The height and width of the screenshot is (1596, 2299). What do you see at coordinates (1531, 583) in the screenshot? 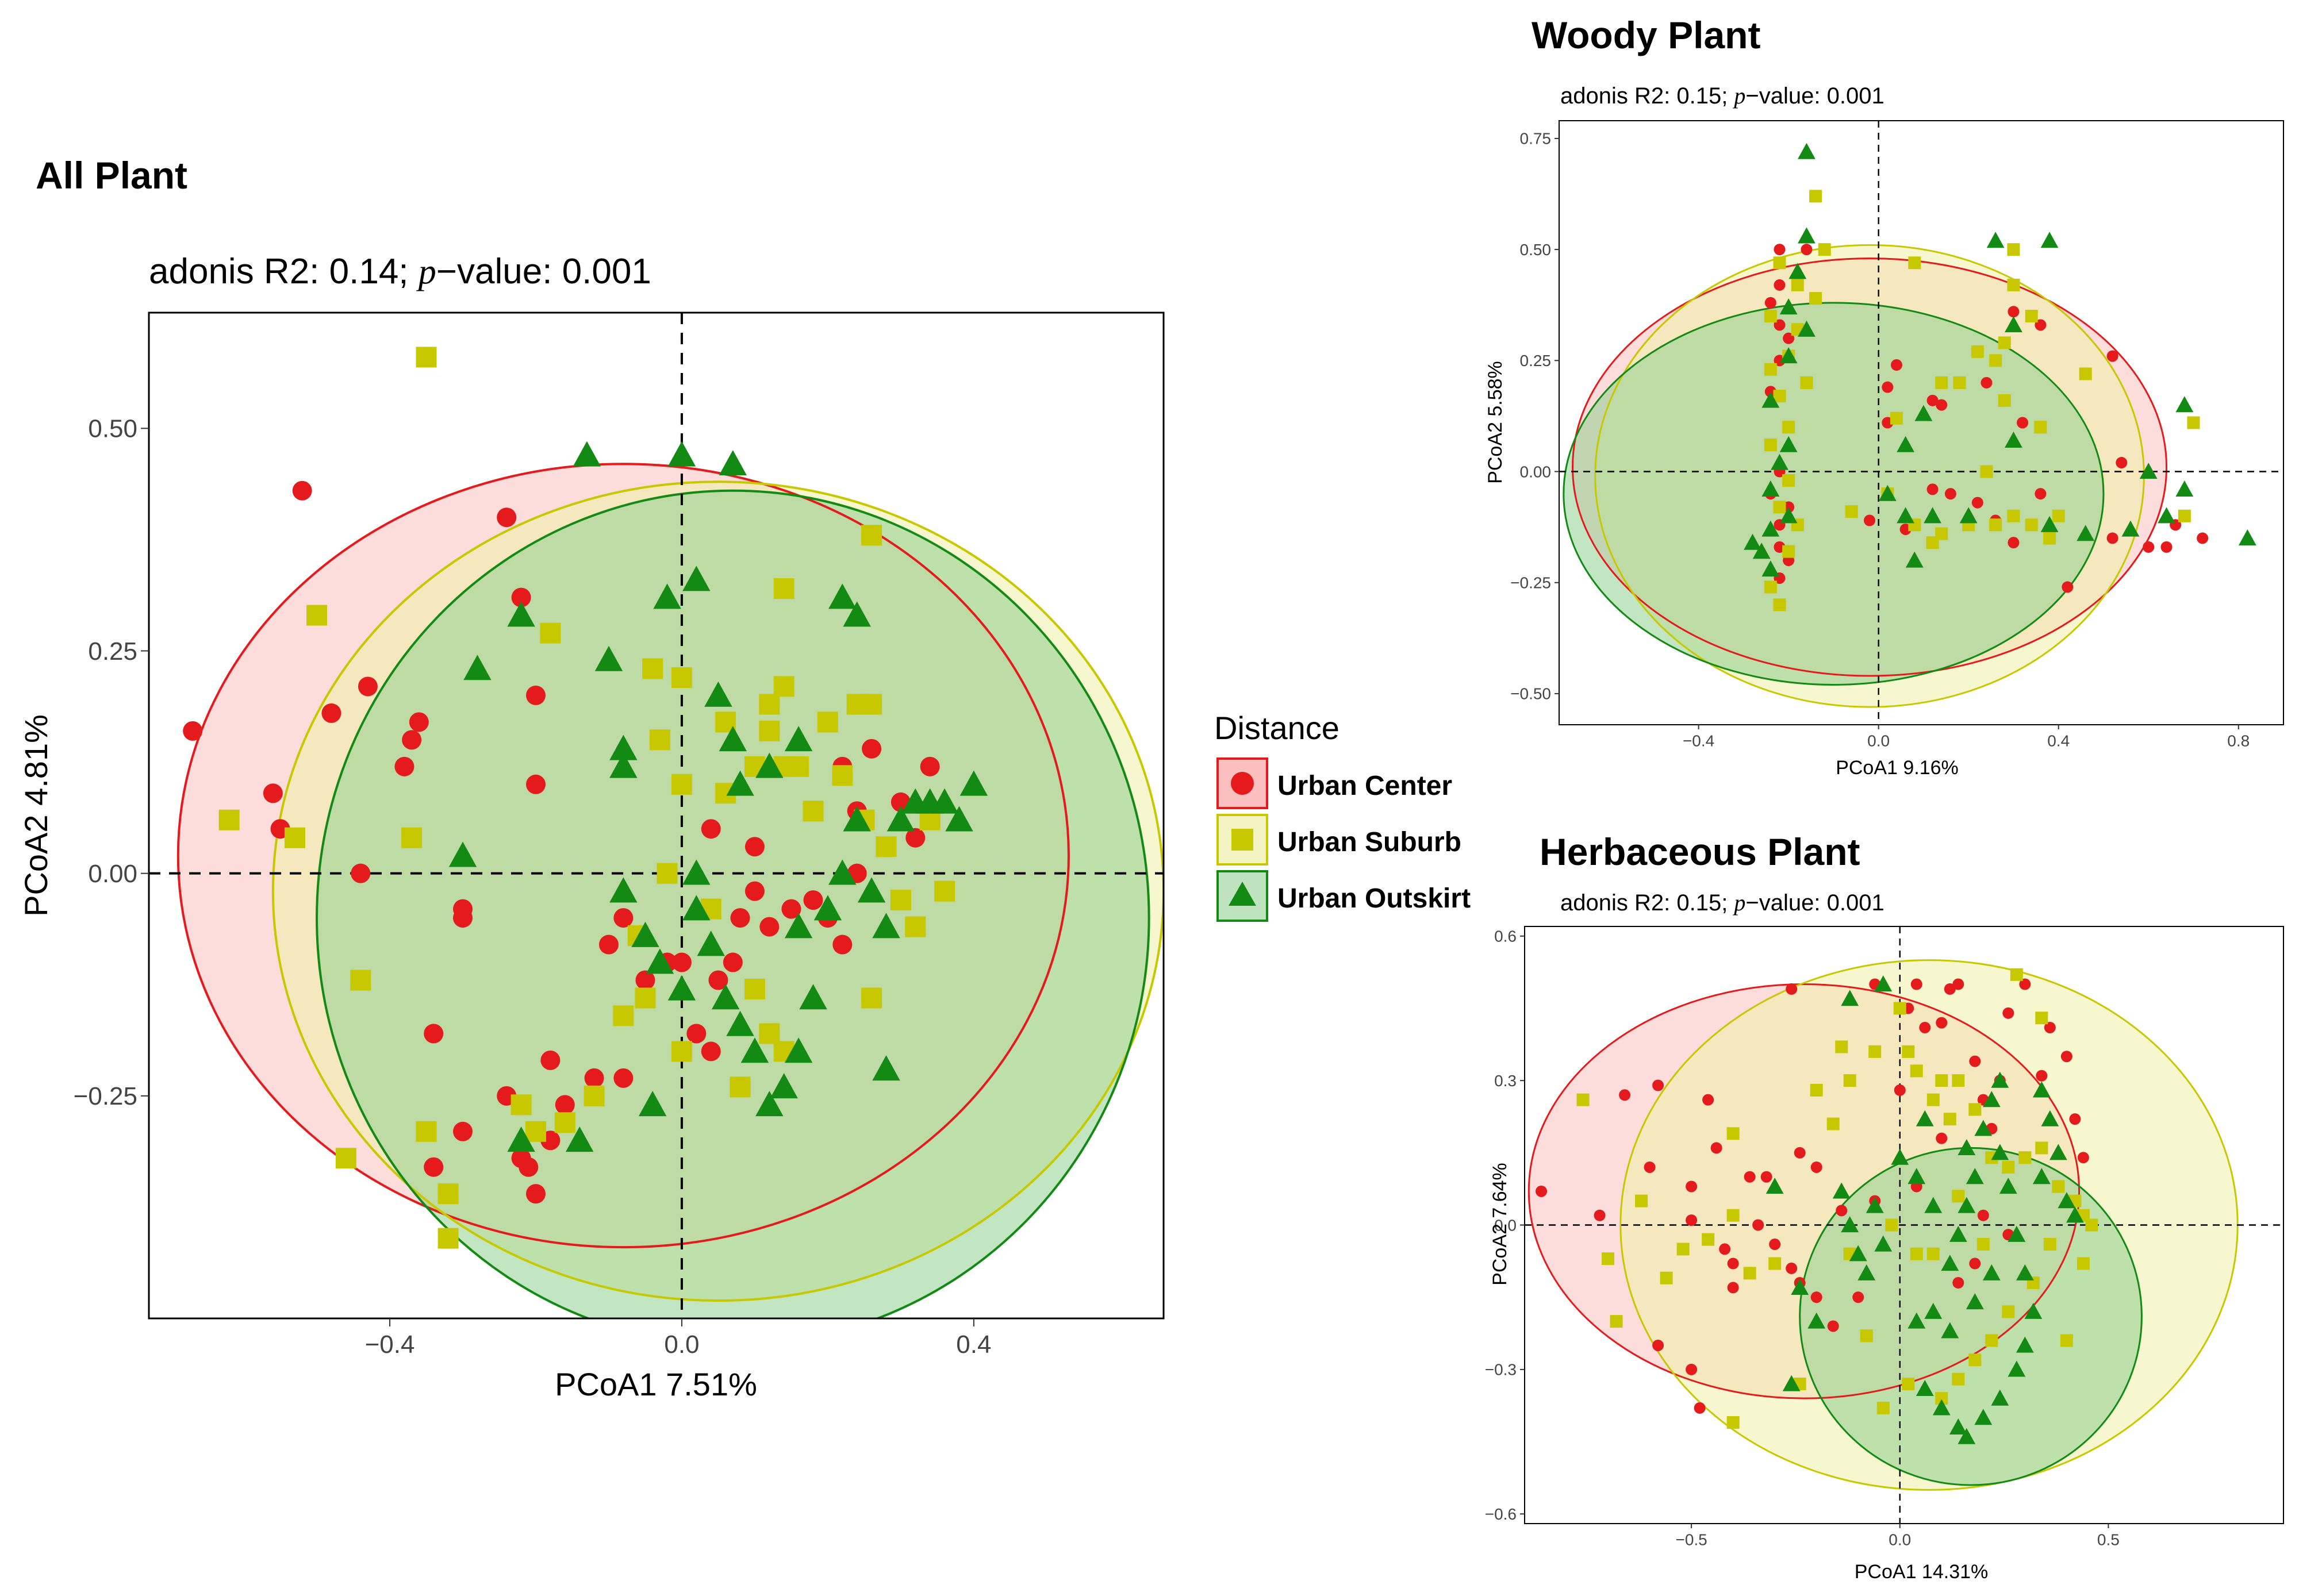
I see `y-tick-label: −0.25` at bounding box center [1531, 583].